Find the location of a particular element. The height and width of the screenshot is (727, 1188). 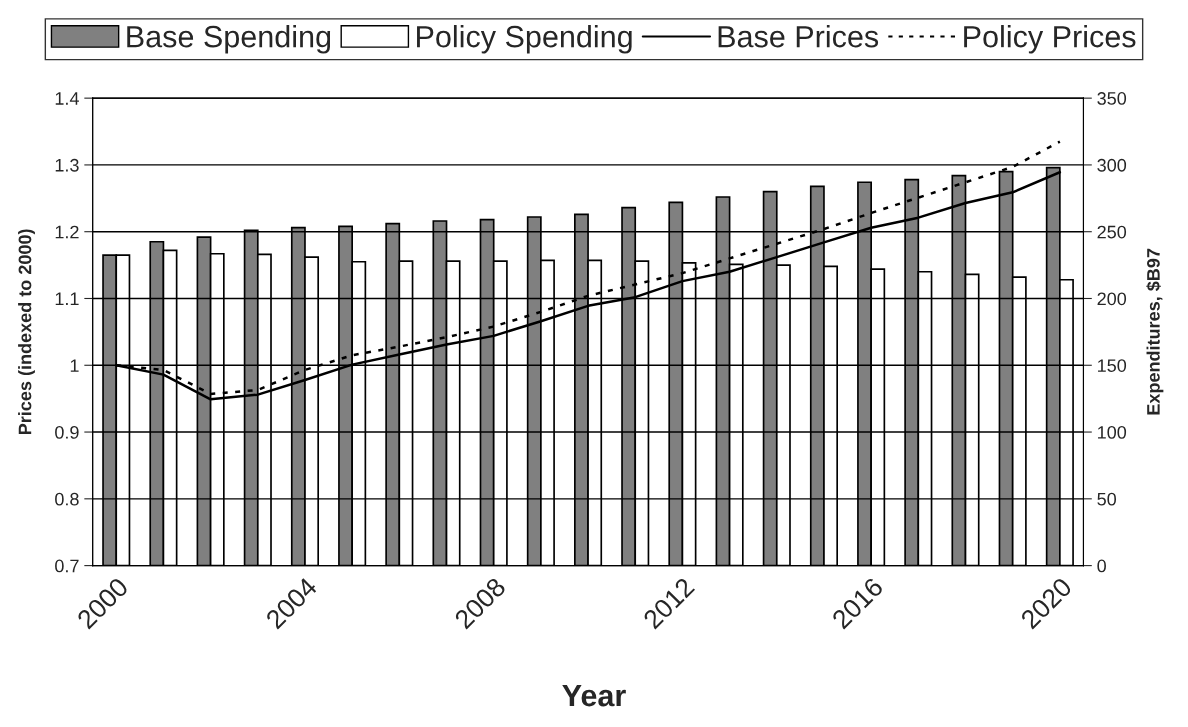

y2-tick-label: 350 is located at coordinates (1112, 98).